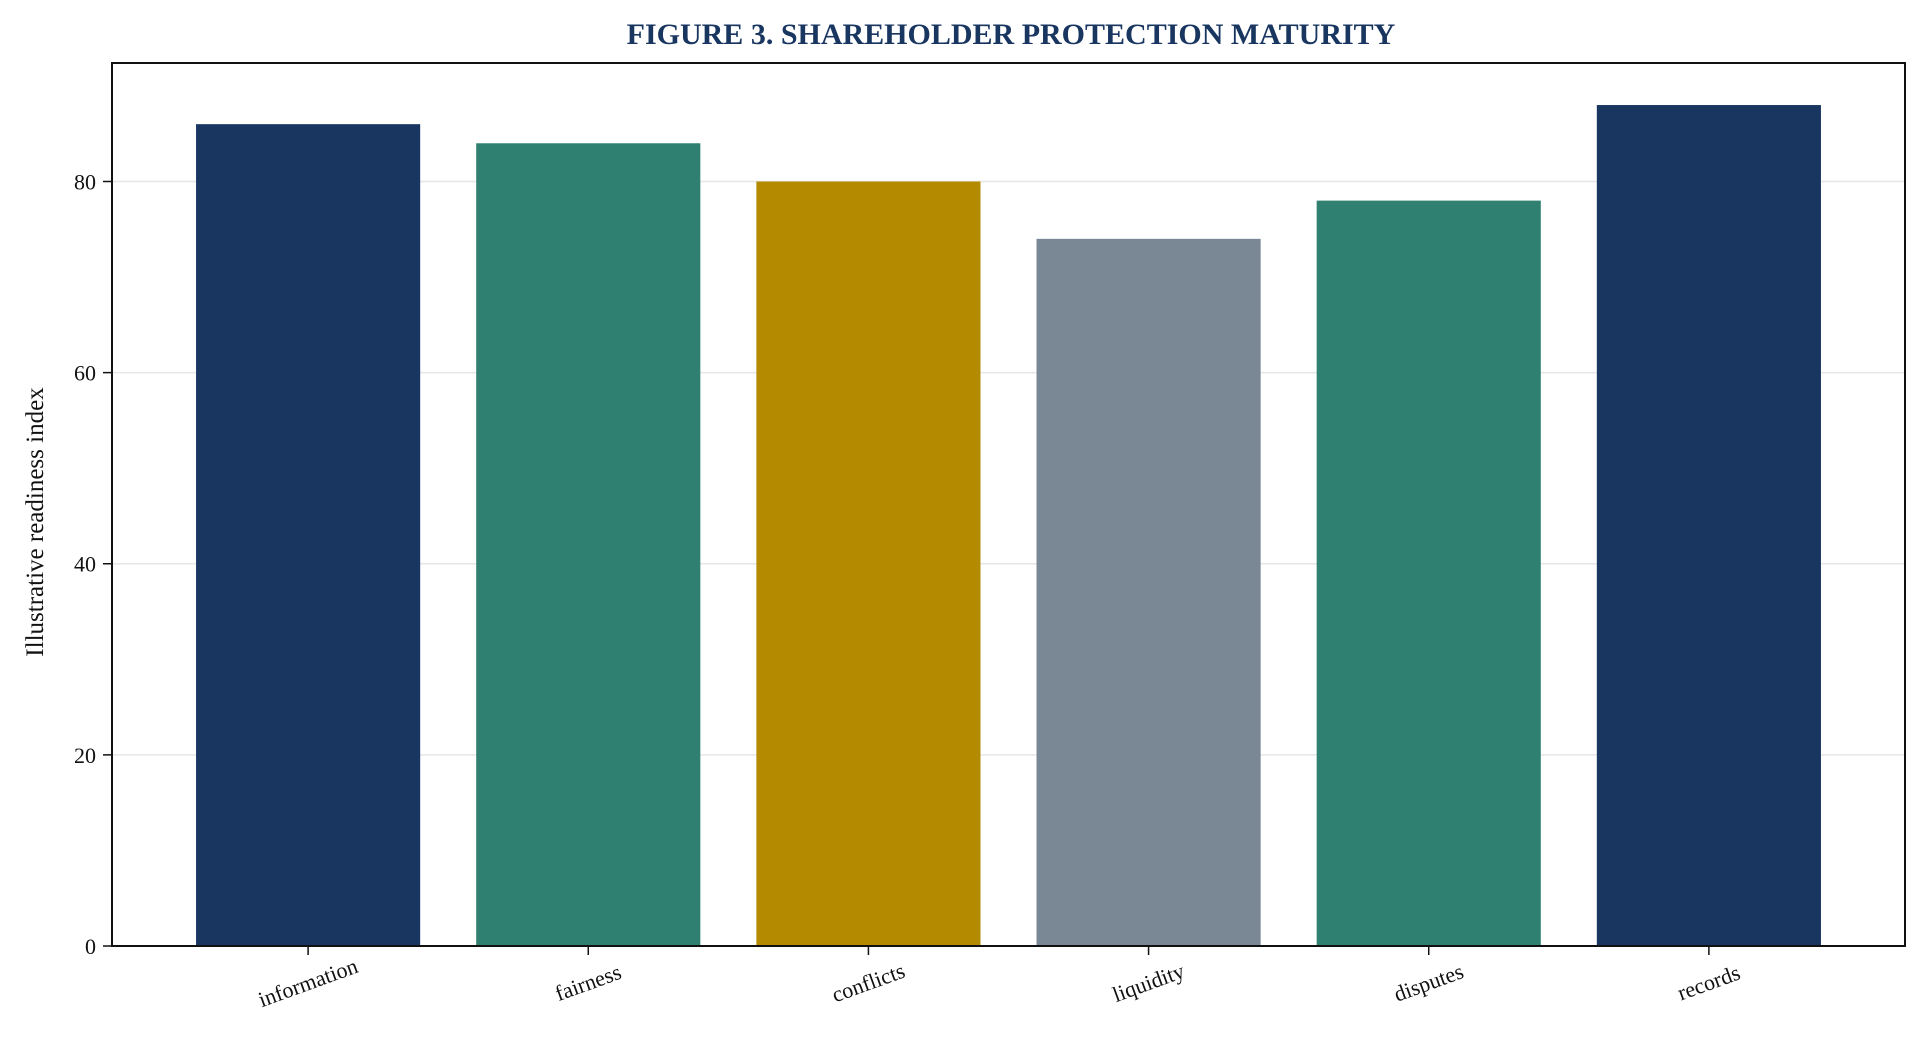  What do you see at coordinates (868, 982) in the screenshot?
I see `x-tick-label-conflicts: conflicts` at bounding box center [868, 982].